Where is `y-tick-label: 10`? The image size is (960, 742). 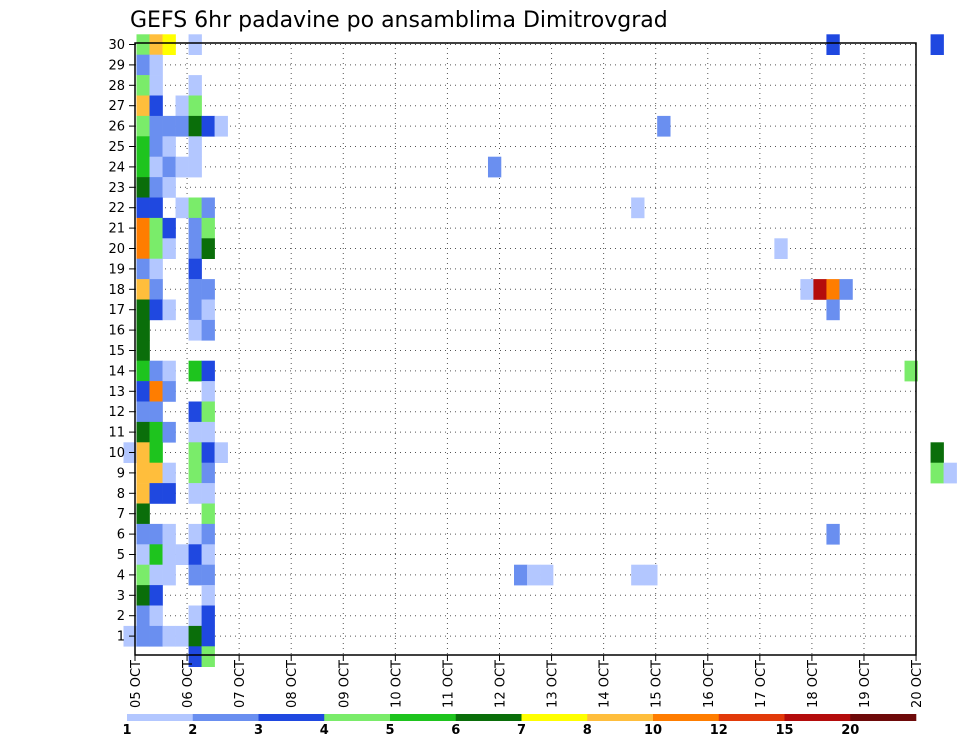
y-tick-label: 10 is located at coordinates (116, 453).